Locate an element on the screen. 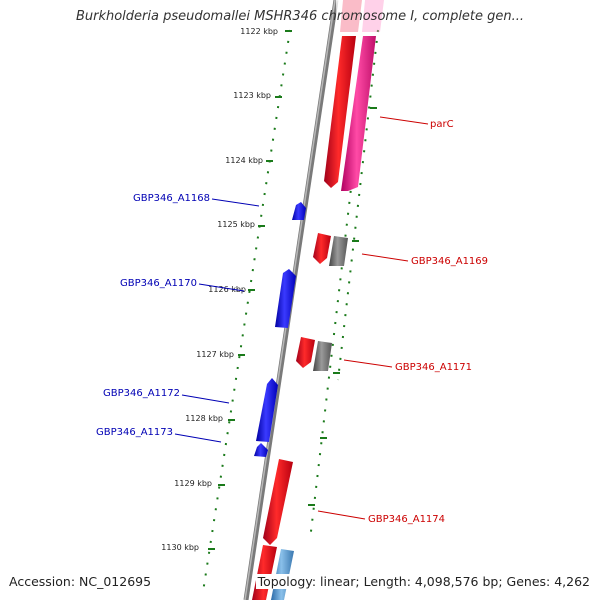 This screenshot has height=600, width=600. guide-line-left is located at coordinates (246, 311).